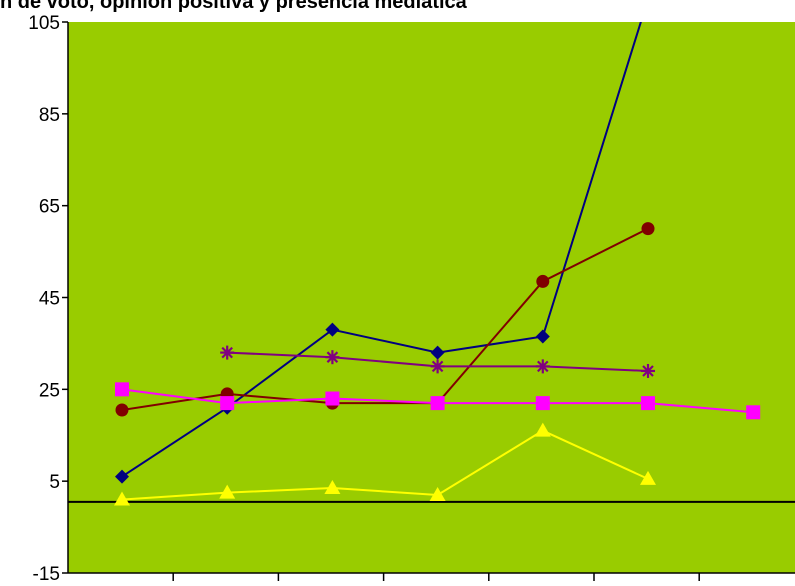  Describe the element at coordinates (44, 23) in the screenshot. I see `y-tick-label: 105` at that location.